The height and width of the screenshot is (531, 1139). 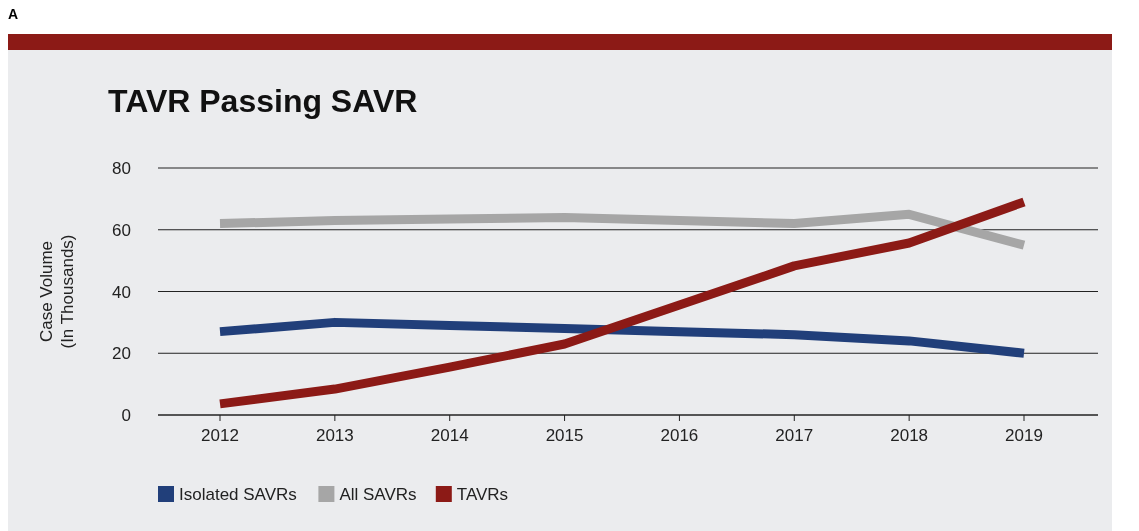 I want to click on x-tick-label: 2013, so click(x=334, y=435).